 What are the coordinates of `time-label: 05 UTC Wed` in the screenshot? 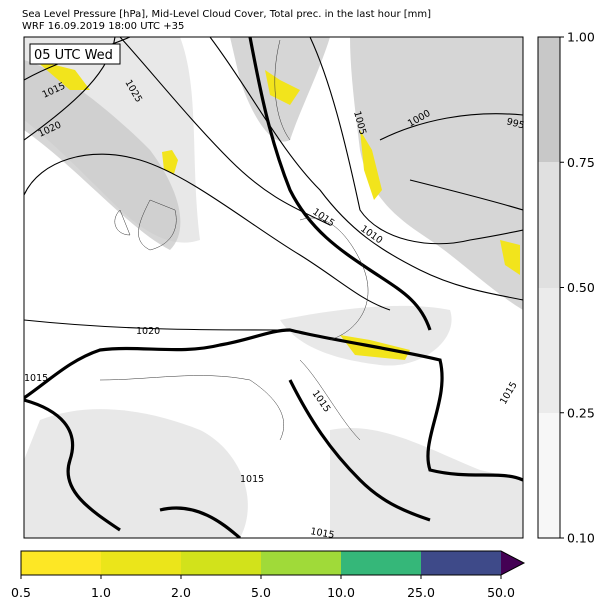 It's located at (73, 55).